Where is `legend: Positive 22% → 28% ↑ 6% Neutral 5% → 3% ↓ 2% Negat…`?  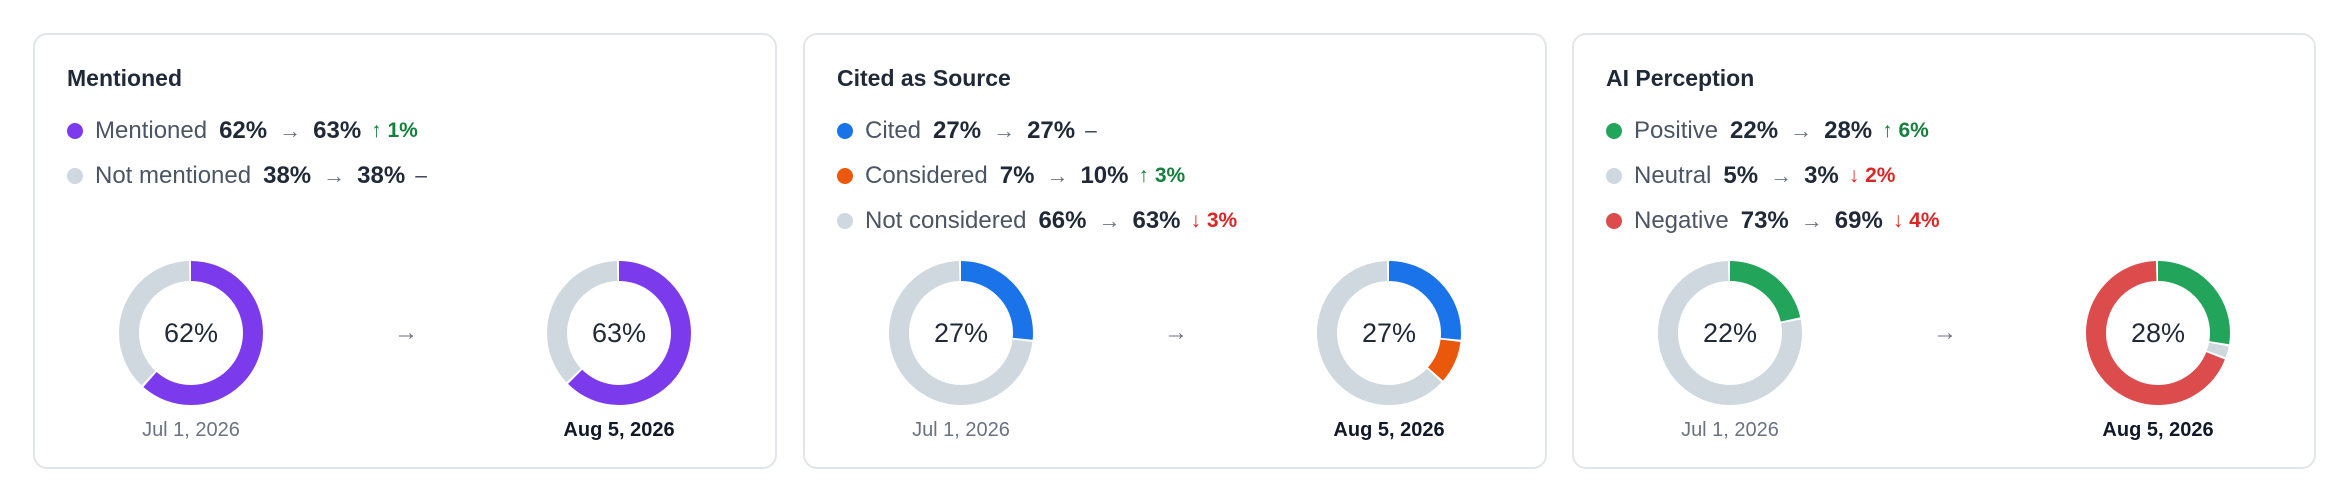 legend: Positive 22% → 28% ↑ 6% Neutral 5% → 3% ↓ 2% Negat… is located at coordinates (1773, 175).